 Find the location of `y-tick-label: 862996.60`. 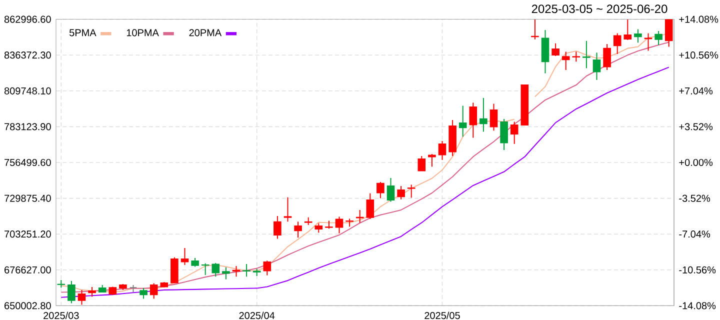

y-tick-label: 862996.60 is located at coordinates (27, 19).